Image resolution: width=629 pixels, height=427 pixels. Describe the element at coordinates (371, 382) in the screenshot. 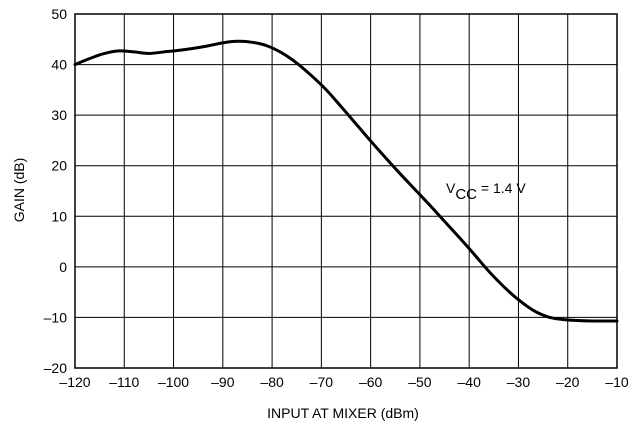

I see `x-tick-label: –60` at that location.